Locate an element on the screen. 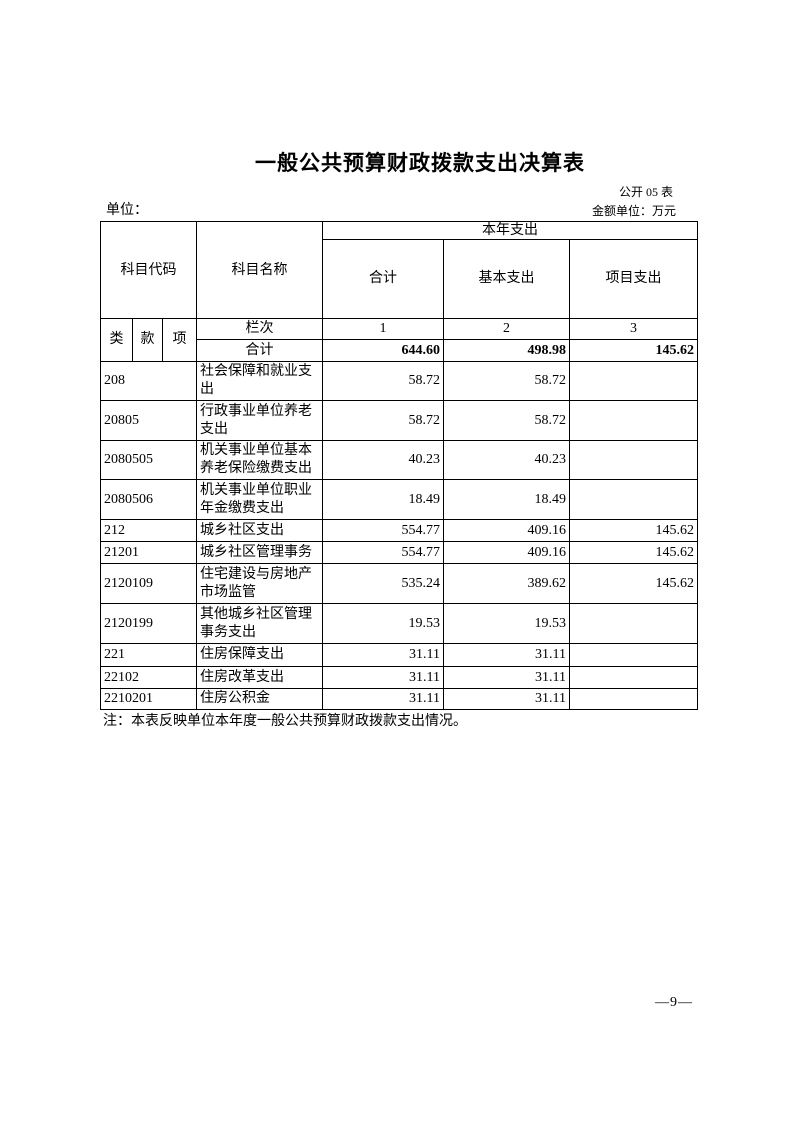 Image resolution: width=793 pixels, height=1122 pixels. row-total: 19.53 is located at coordinates (383, 623).